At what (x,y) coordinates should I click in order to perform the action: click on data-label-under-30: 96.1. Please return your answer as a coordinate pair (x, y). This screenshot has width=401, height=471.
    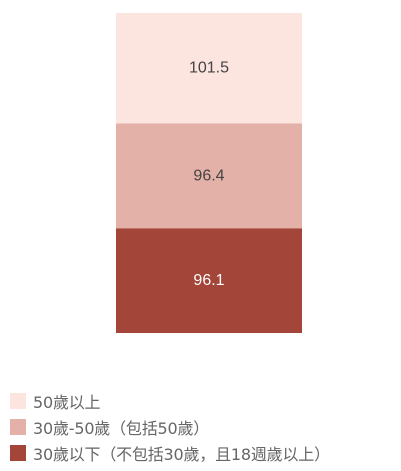
    Looking at the image, I should click on (208, 280).